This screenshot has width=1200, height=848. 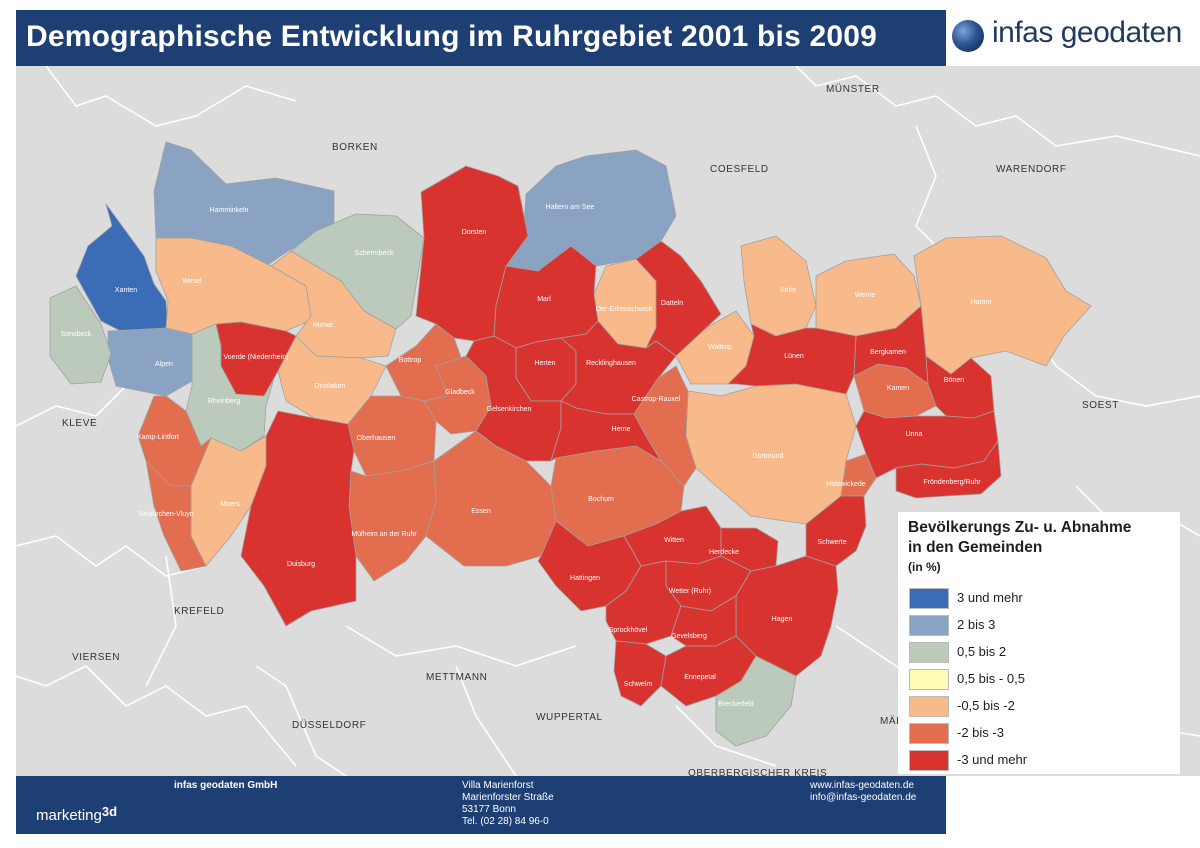 What do you see at coordinates (788, 290) in the screenshot?
I see `municipality-label: Selm` at bounding box center [788, 290].